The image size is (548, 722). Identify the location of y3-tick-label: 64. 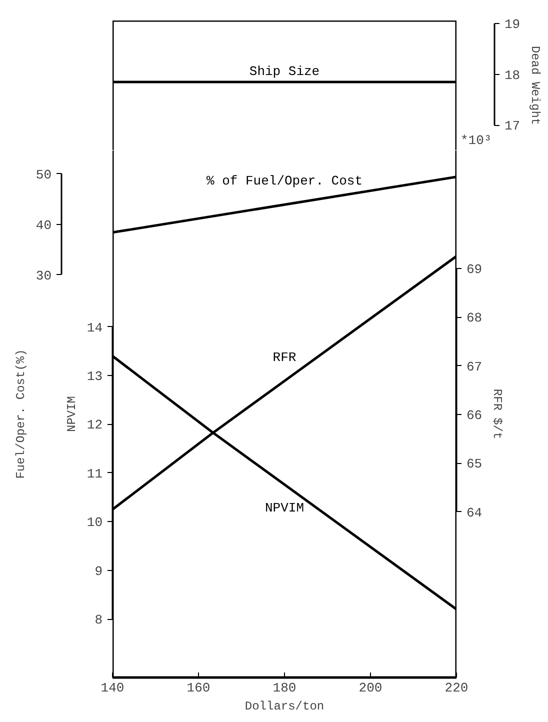
(474, 512).